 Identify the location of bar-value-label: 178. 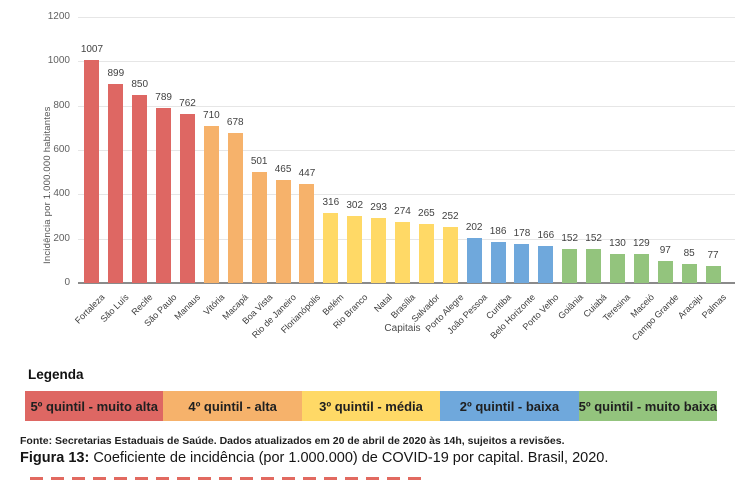
(522, 233).